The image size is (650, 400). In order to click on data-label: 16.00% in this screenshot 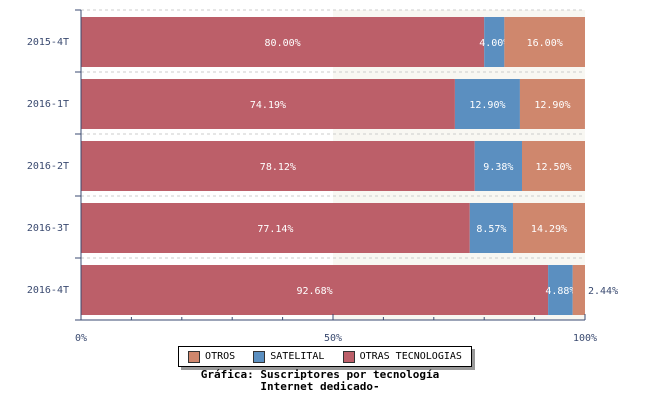, I will do `click(545, 43)`.